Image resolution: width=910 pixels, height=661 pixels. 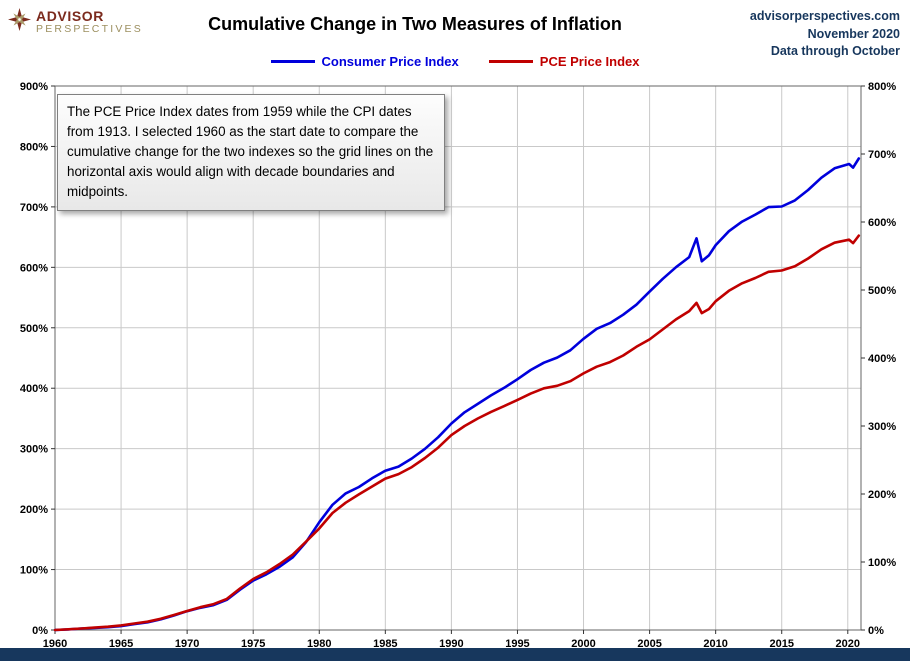 I want to click on x-axis-label: 2015, so click(x=781, y=644).